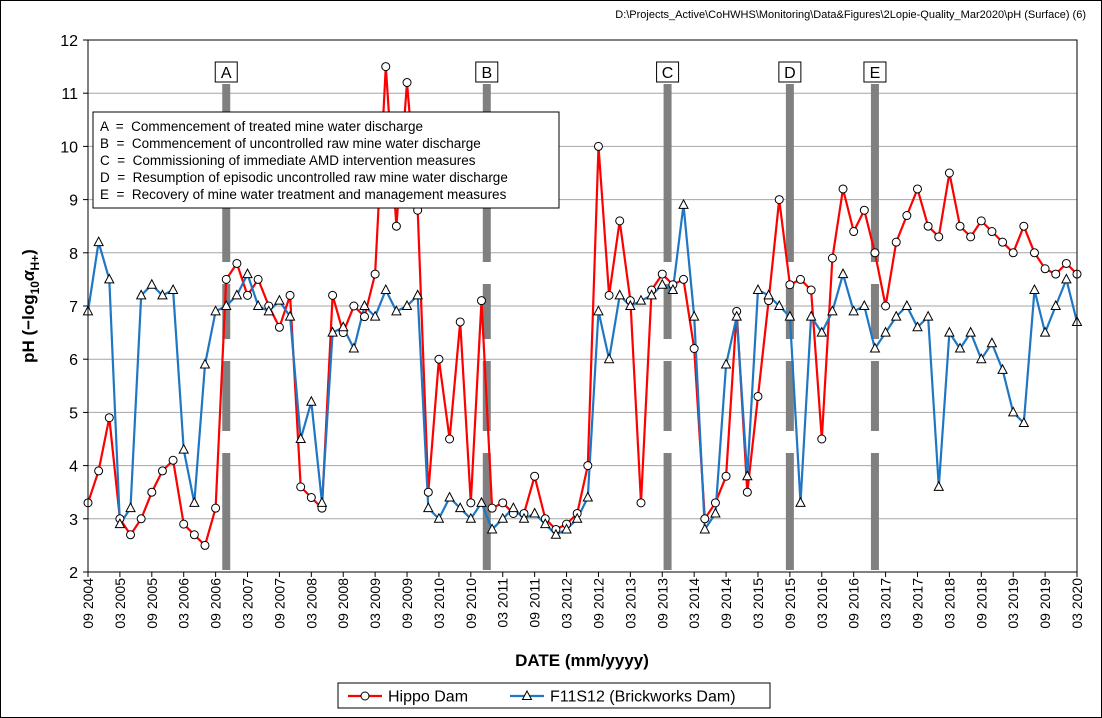 The image size is (1102, 718). What do you see at coordinates (73, 201) in the screenshot?
I see `y-tick-label: 9` at bounding box center [73, 201].